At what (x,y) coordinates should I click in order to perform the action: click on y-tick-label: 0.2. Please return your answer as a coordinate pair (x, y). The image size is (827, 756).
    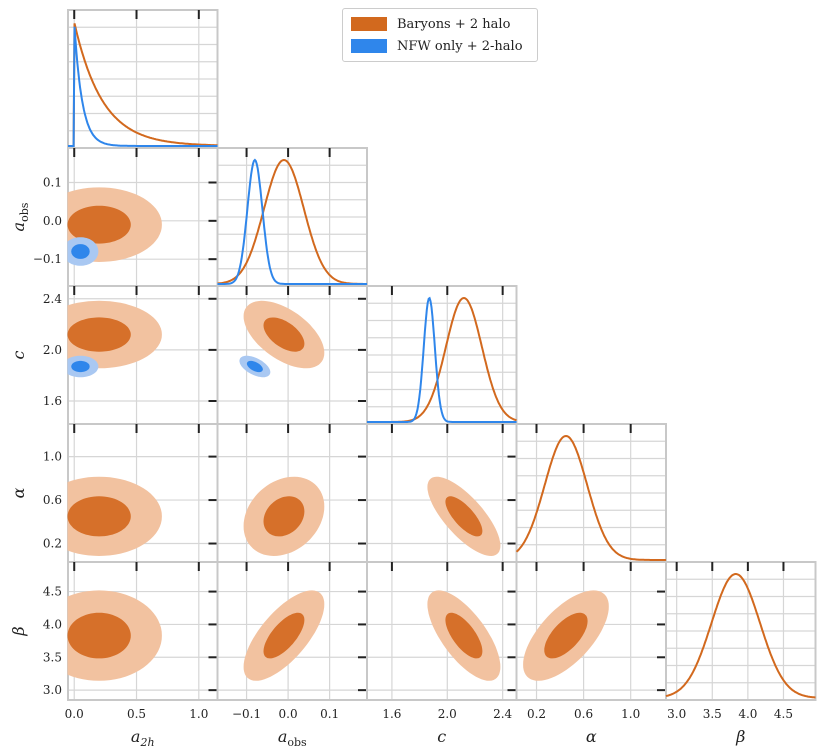
    Looking at the image, I should click on (52, 544).